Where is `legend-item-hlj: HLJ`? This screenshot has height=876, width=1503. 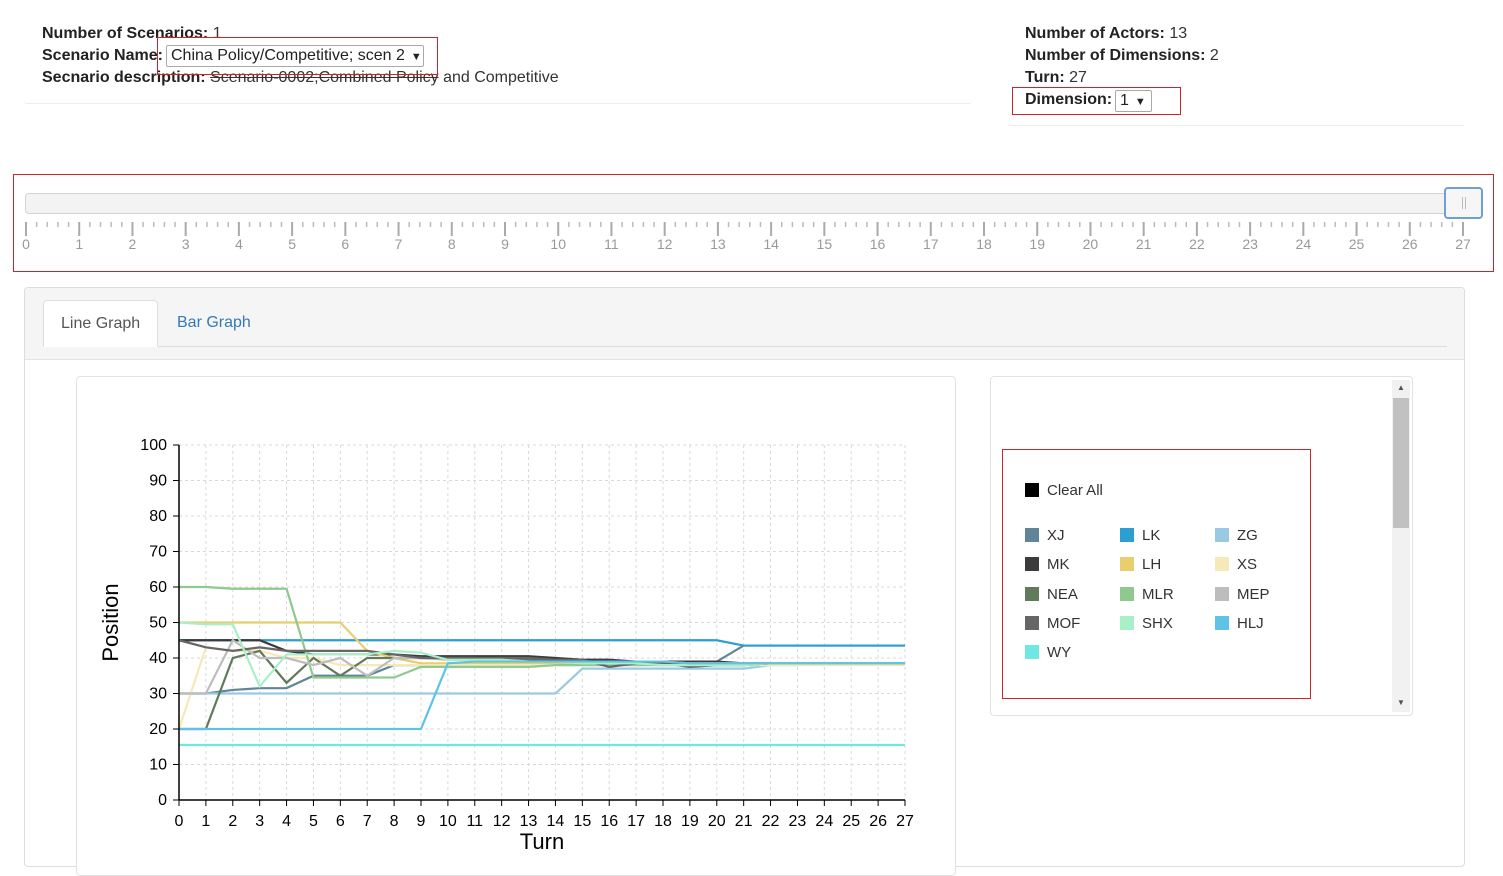
legend-item-hlj: HLJ is located at coordinates (1239, 624).